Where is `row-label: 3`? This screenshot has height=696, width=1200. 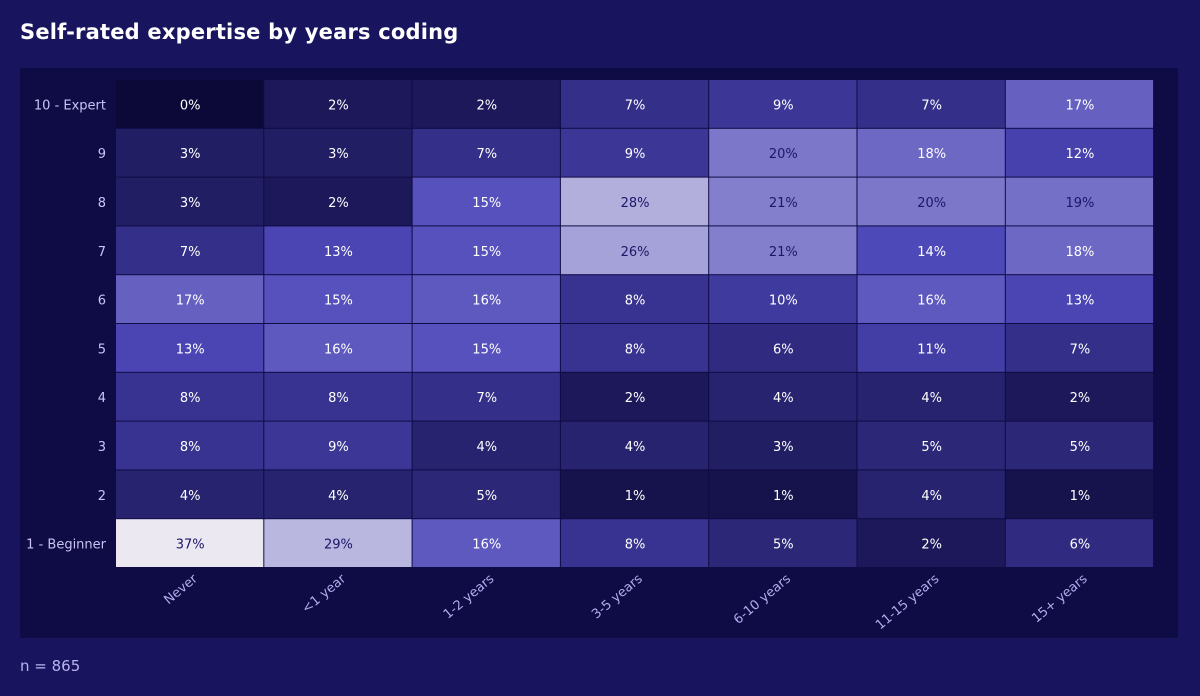
row-label: 3 is located at coordinates (102, 447).